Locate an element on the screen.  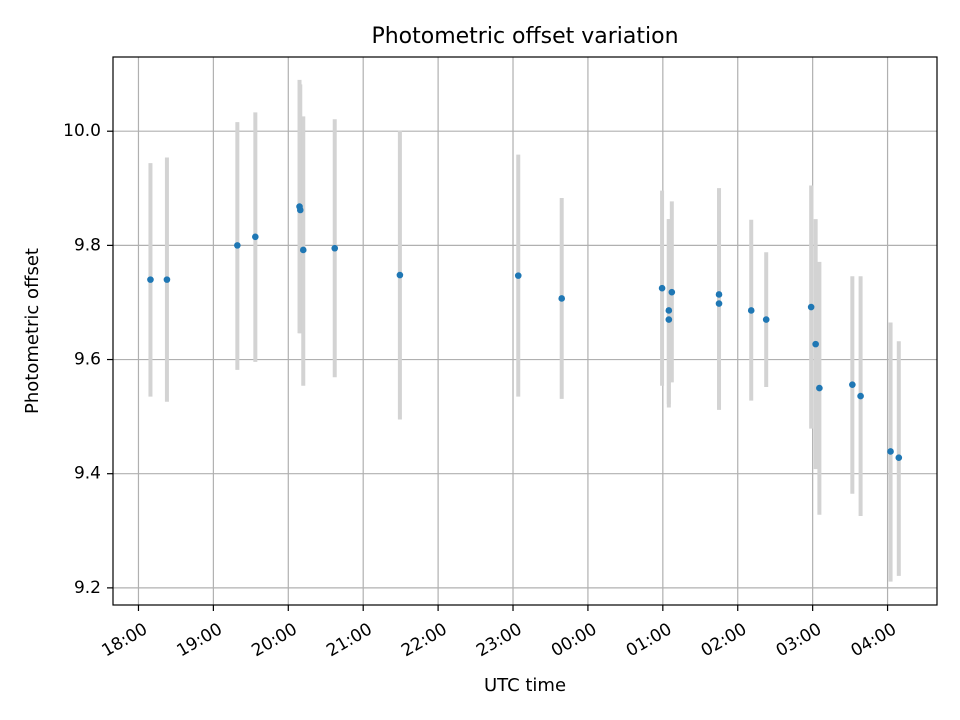
x-tick-label: 18:00 is located at coordinates (125, 640).